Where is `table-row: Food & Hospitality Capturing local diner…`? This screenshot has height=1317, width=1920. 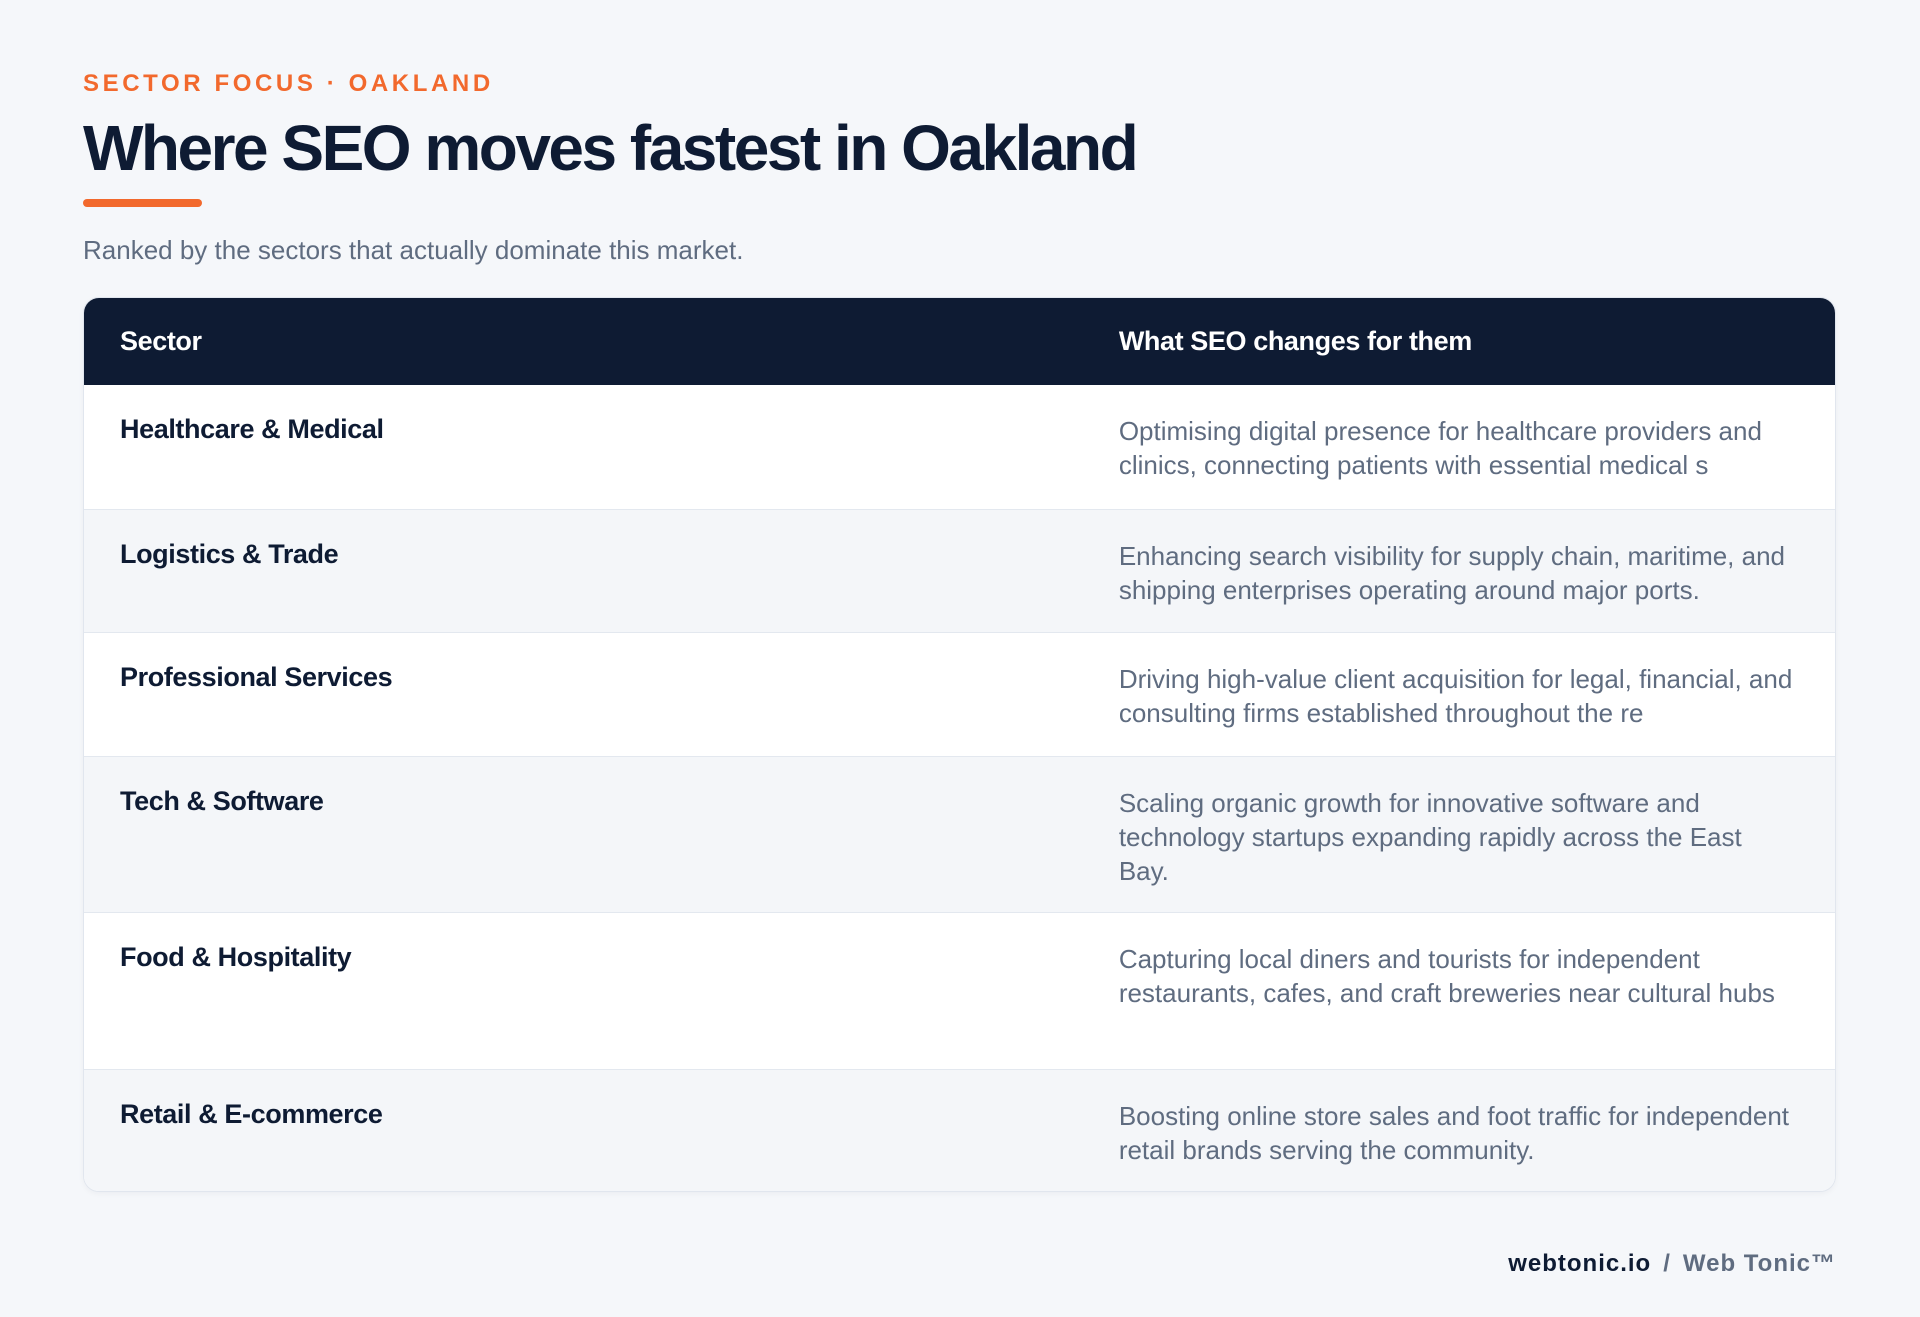 table-row: Food & Hospitality Capturing local diner… is located at coordinates (959, 990).